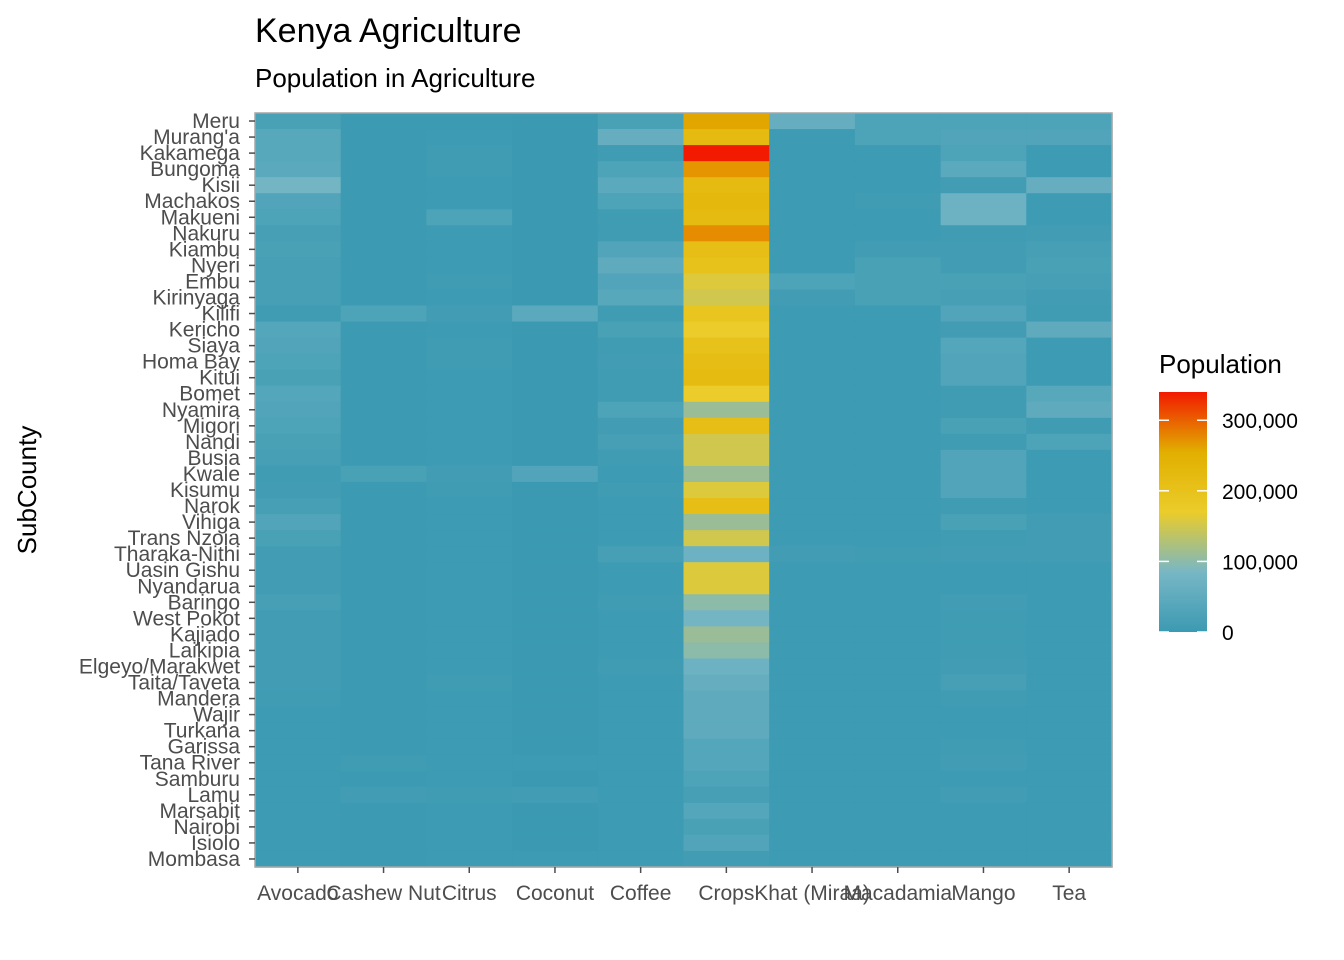 This screenshot has width=1344, height=960. Describe the element at coordinates (204, 330) in the screenshot. I see `y-tick-label: Kericho` at that location.